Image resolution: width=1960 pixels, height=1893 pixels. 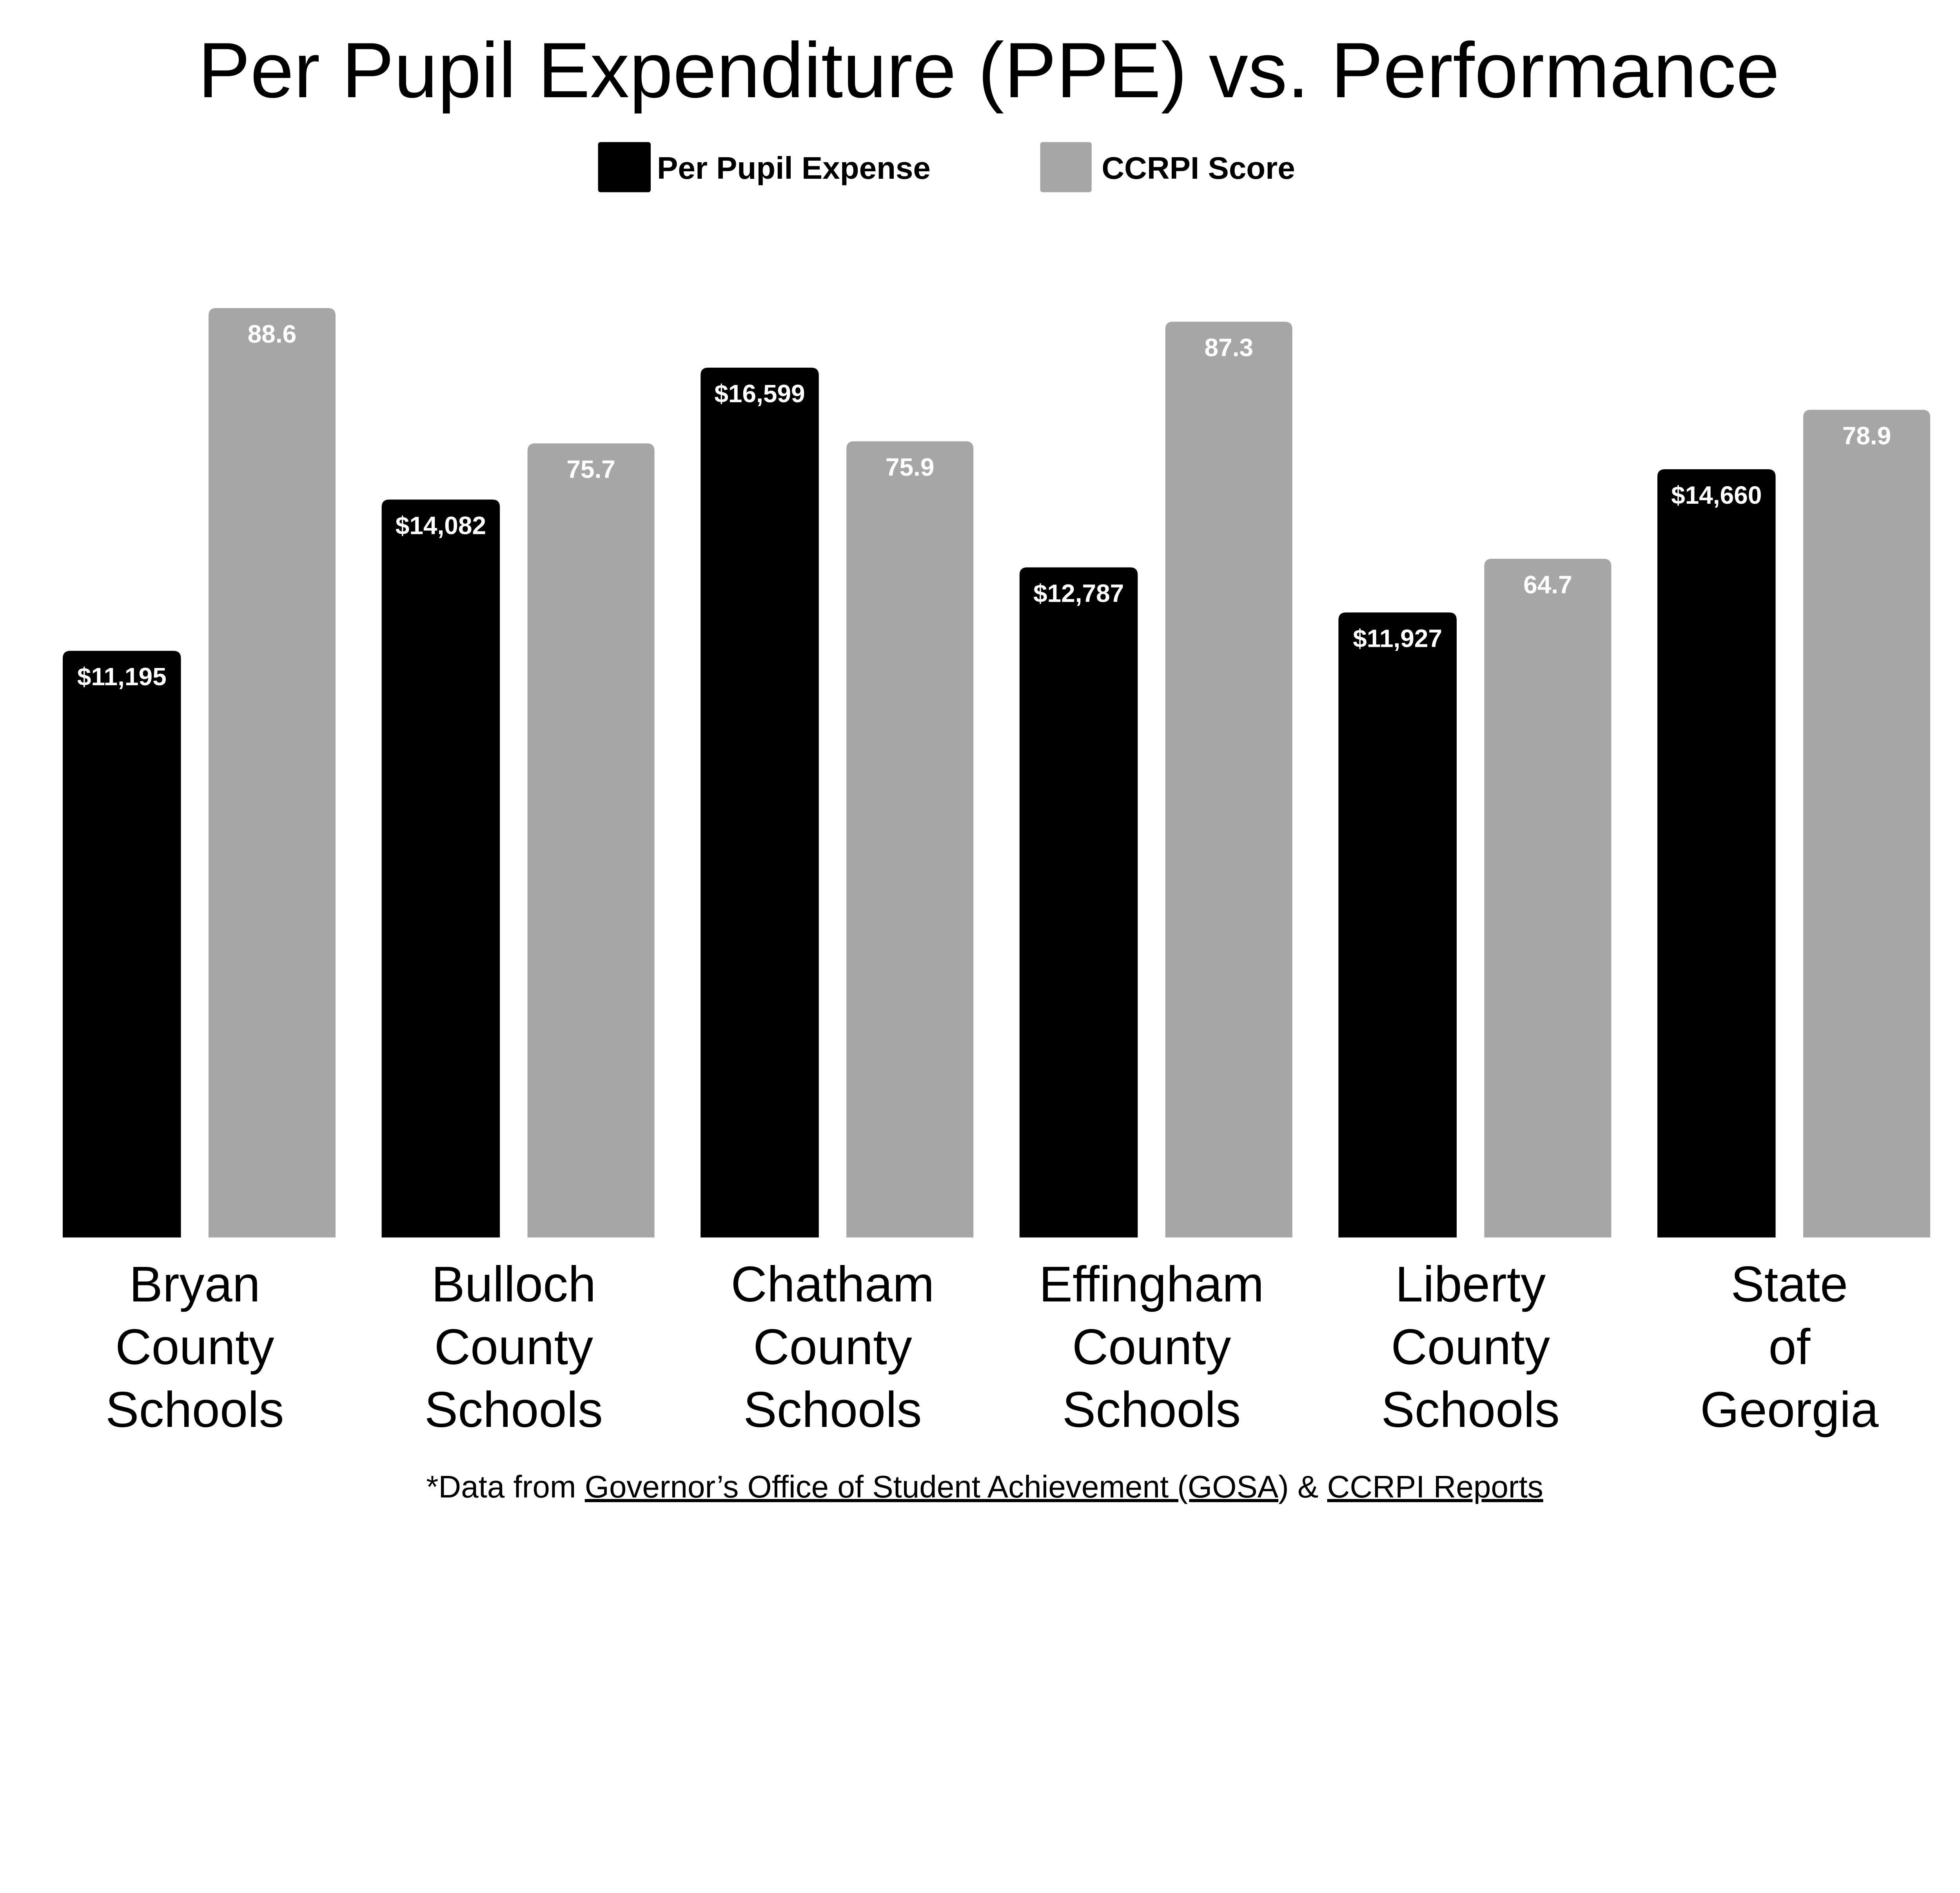 What do you see at coordinates (122, 945) in the screenshot?
I see `bar-per-pupil-expense-bryan-county-schools` at bounding box center [122, 945].